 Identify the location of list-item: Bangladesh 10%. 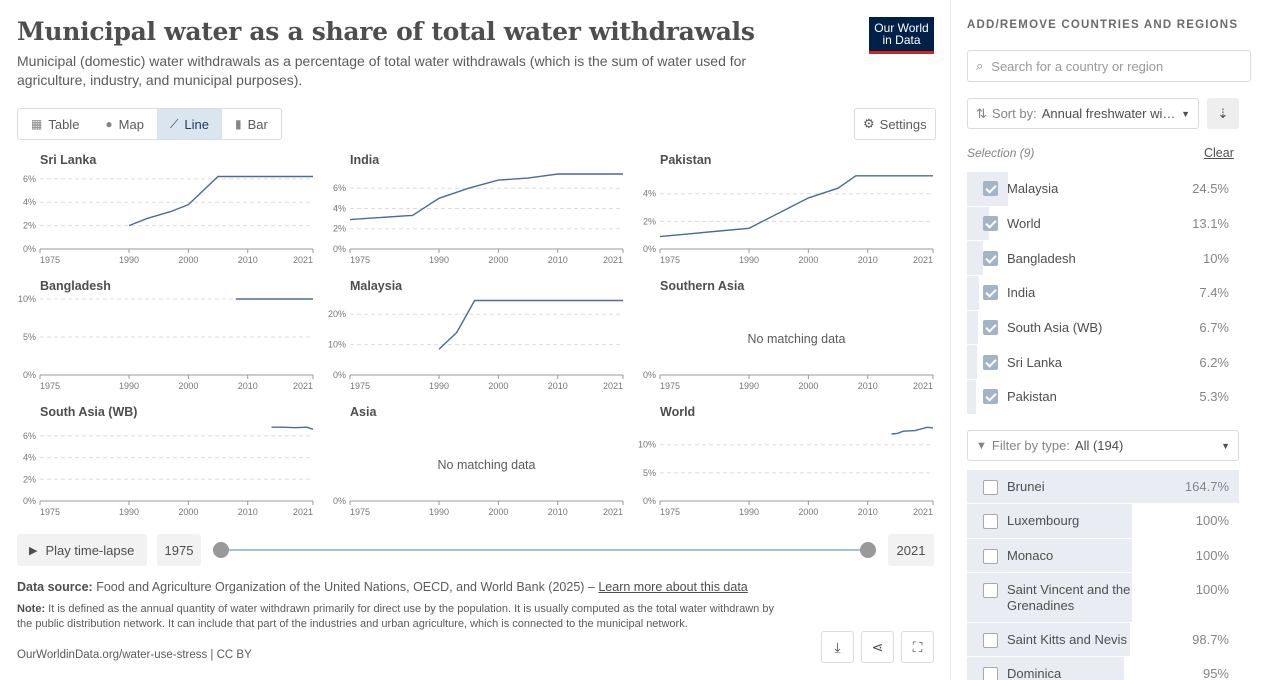
(1103, 259).